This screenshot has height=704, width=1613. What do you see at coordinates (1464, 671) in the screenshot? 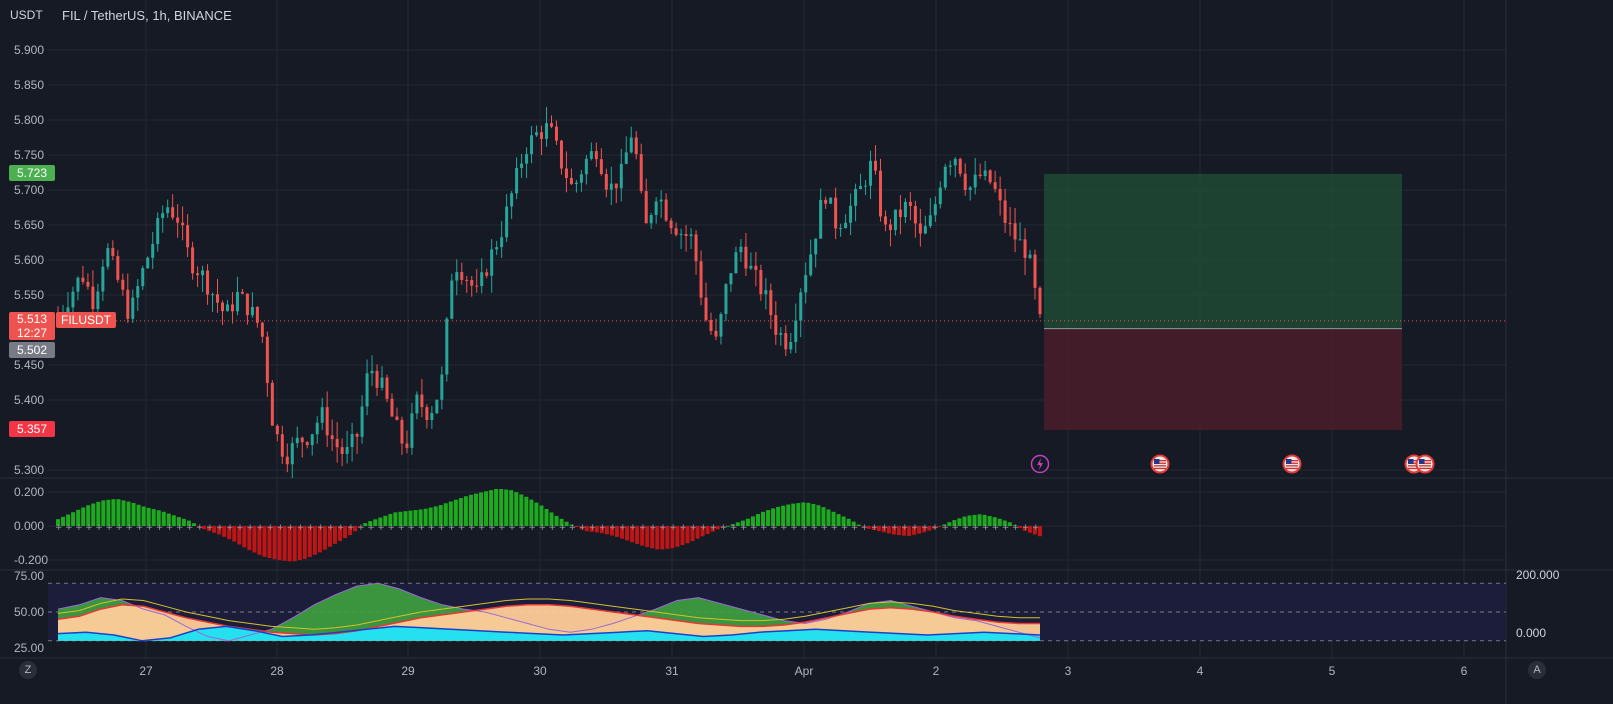
I see `time-tick-label: 6` at bounding box center [1464, 671].